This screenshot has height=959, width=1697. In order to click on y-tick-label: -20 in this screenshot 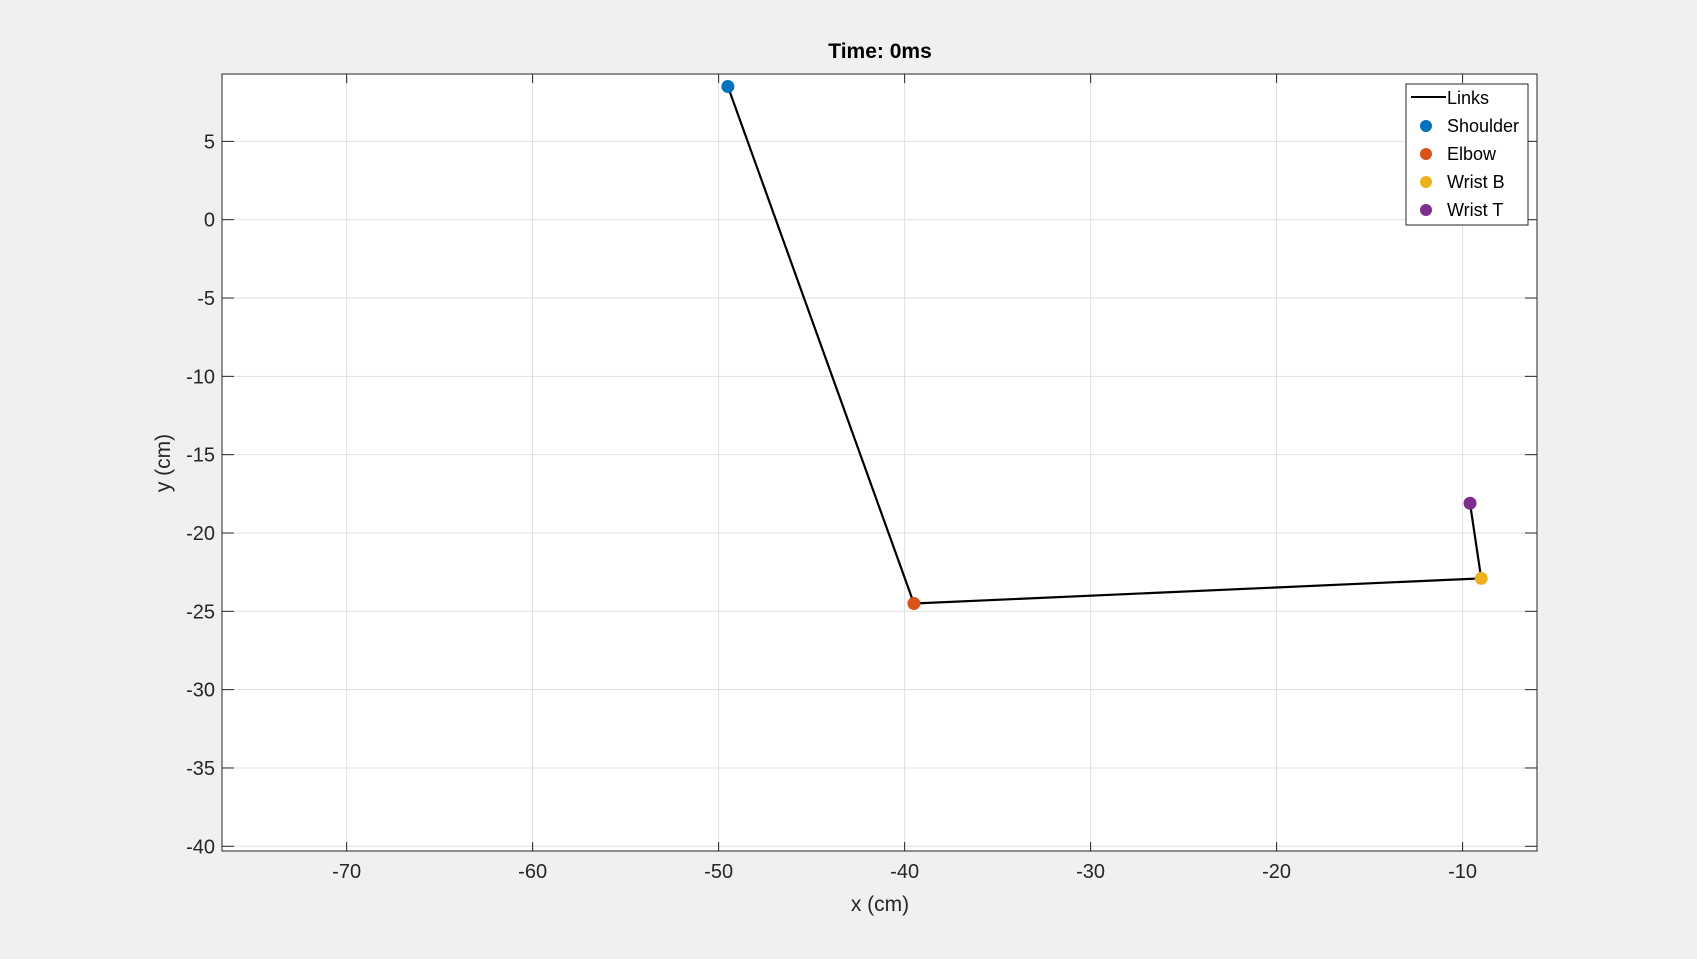, I will do `click(200, 534)`.